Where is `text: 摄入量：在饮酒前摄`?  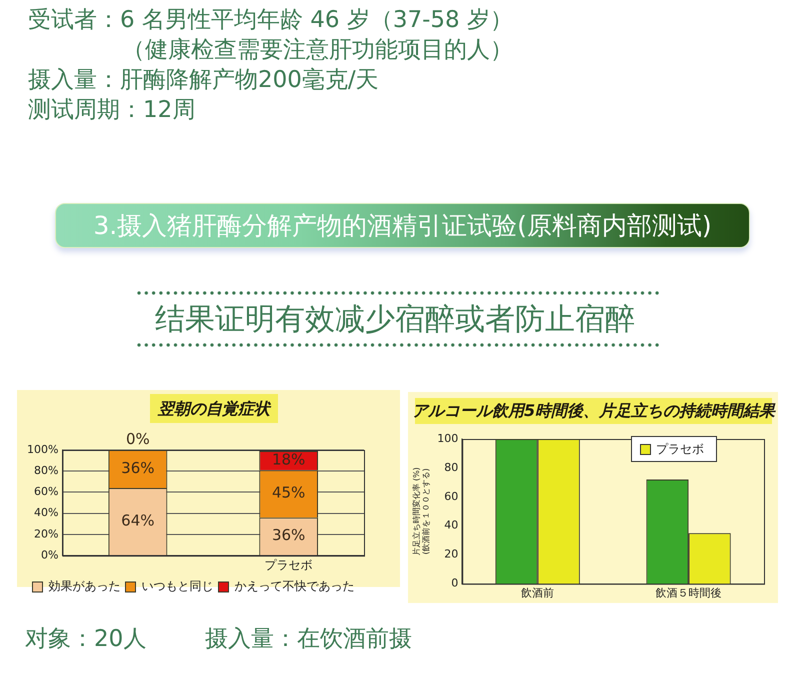
text: 摄入量：在饮酒前摄 is located at coordinates (308, 639).